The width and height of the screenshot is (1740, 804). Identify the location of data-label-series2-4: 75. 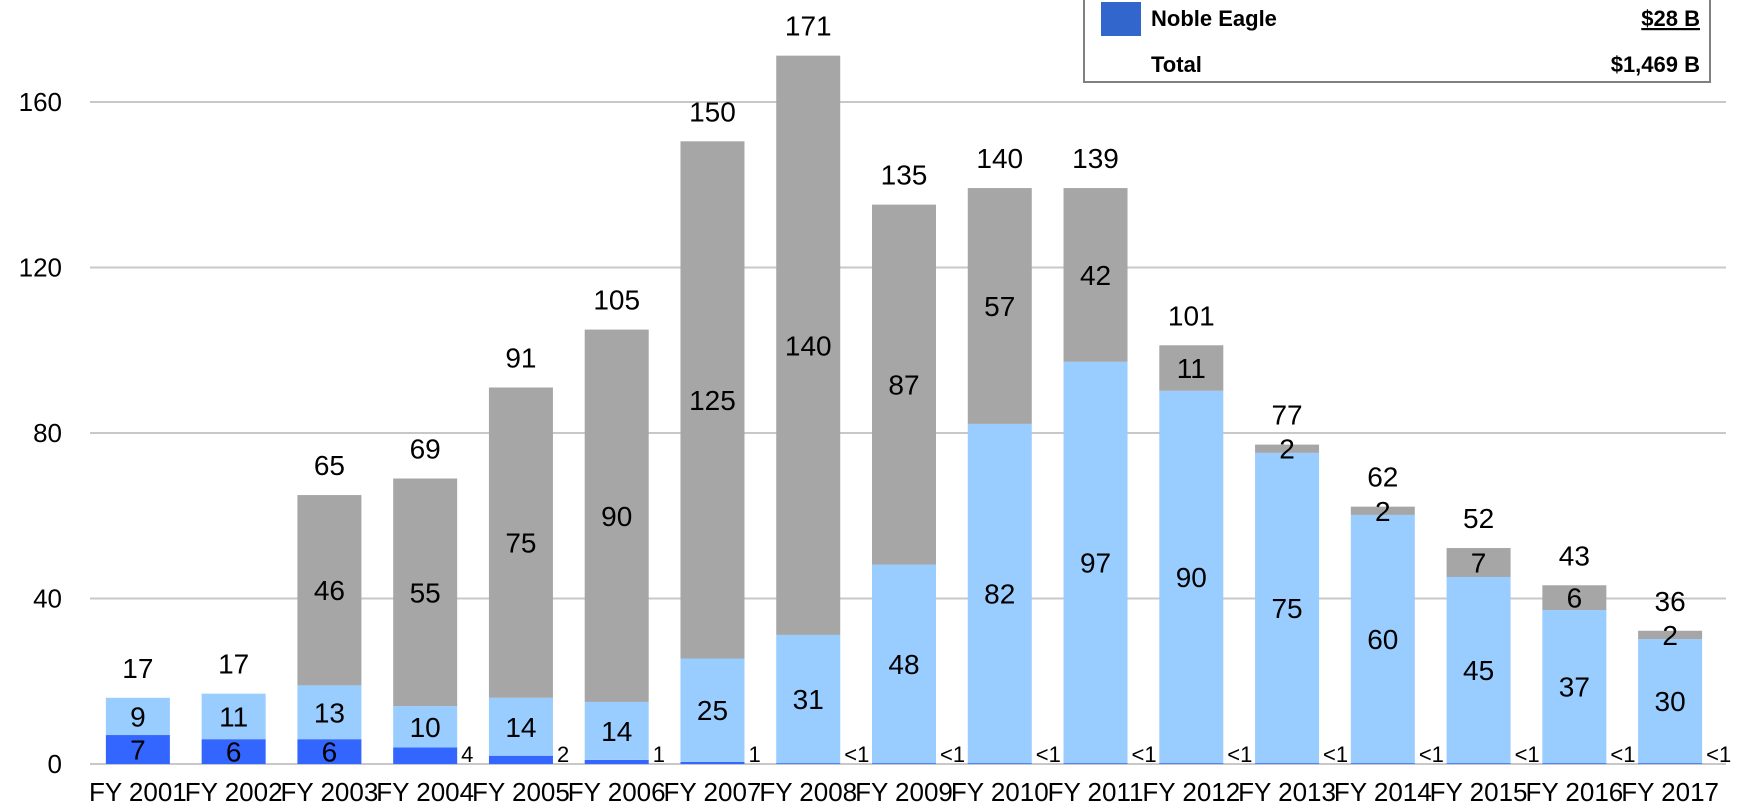
(520, 543).